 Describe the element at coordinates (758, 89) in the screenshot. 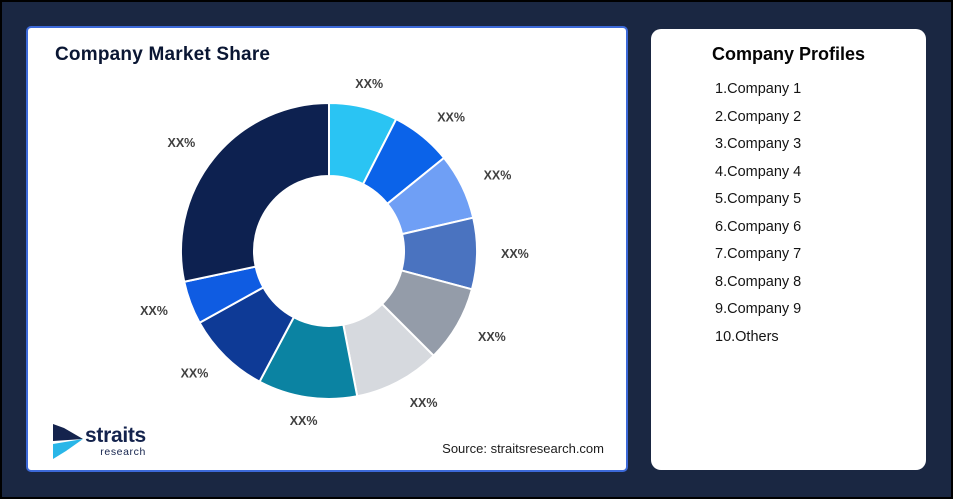

I see `profile-list-item: 1.Company 1` at that location.